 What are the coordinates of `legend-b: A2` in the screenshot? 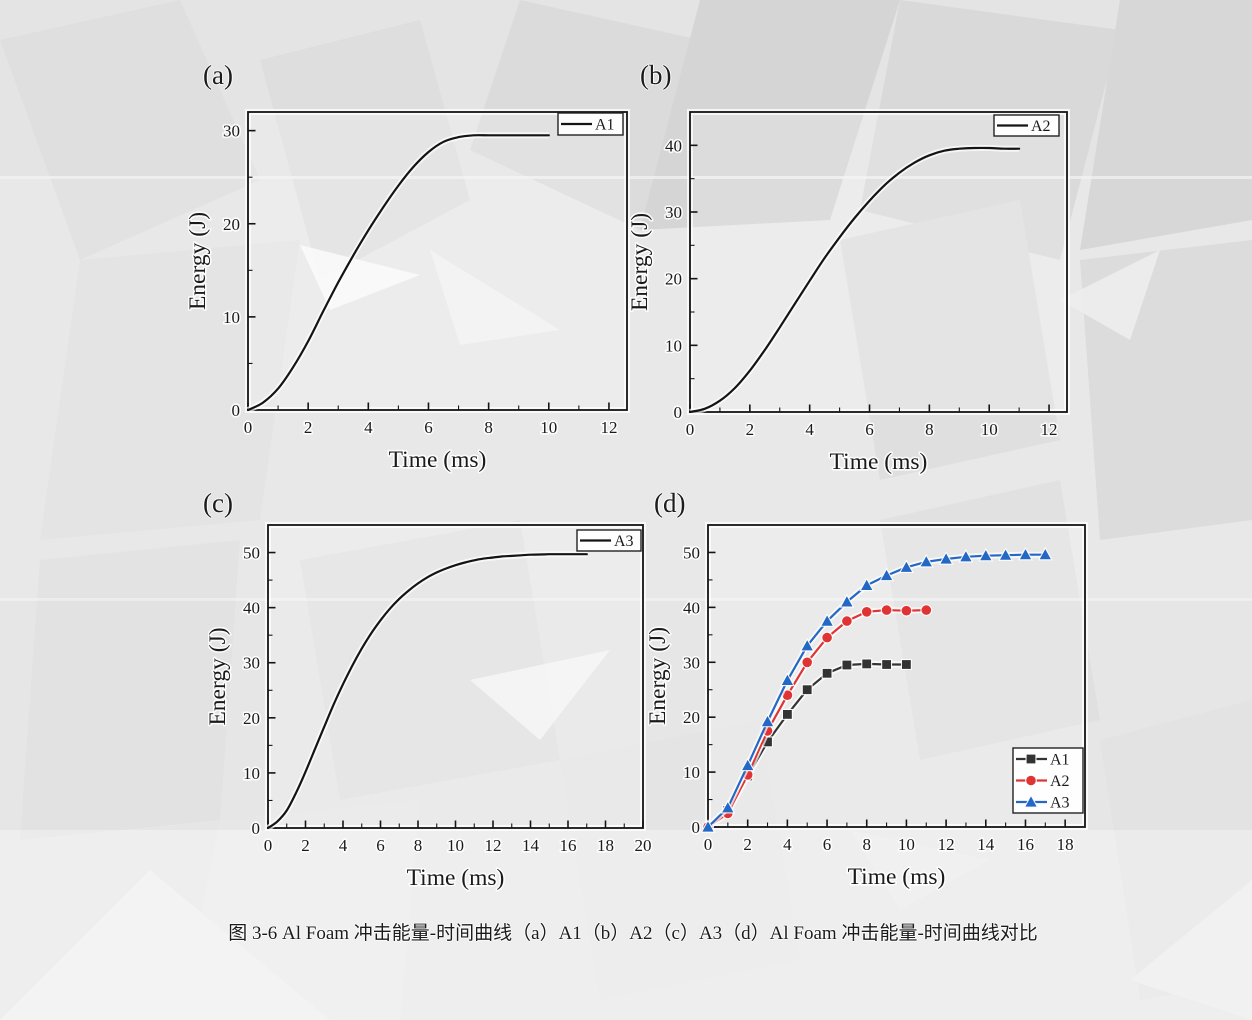 It's located at (1026, 125).